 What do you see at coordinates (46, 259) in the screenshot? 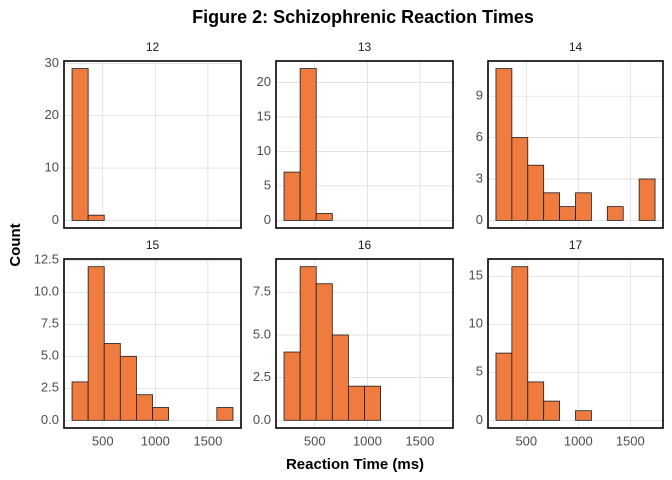
I see `y-tick-label: 12.5` at bounding box center [46, 259].